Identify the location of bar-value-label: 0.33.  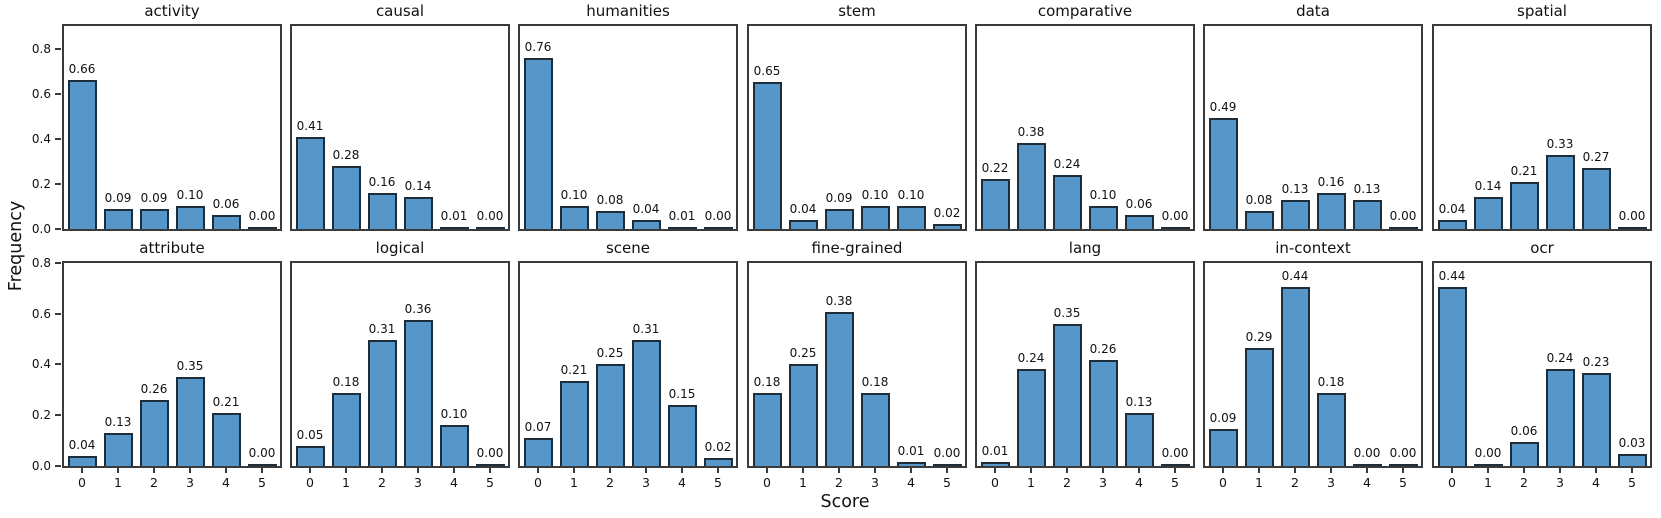
(1560, 144).